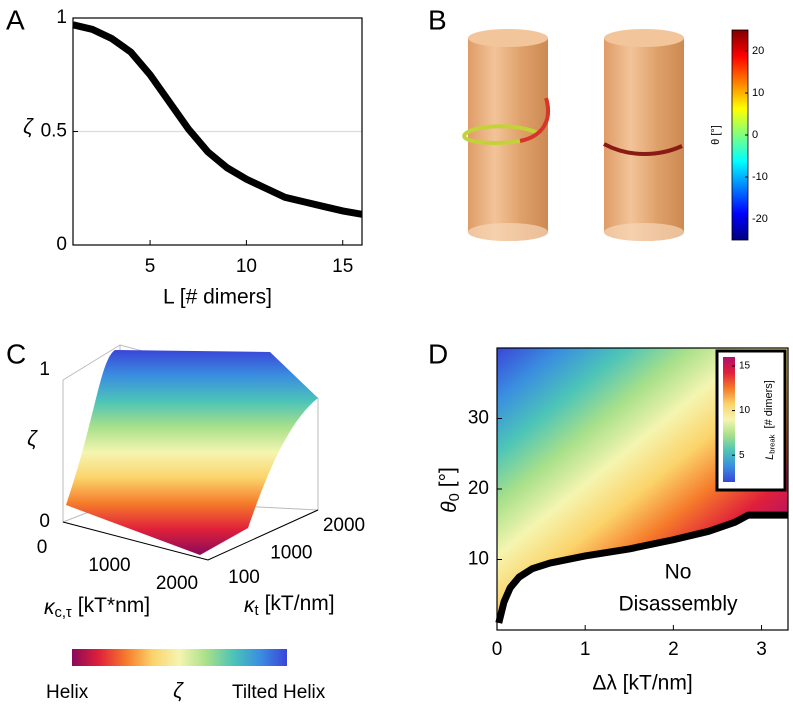 Image resolution: width=793 pixels, height=715 pixels. What do you see at coordinates (291, 552) in the screenshot?
I see `y-tick-label: 1000` at bounding box center [291, 552].